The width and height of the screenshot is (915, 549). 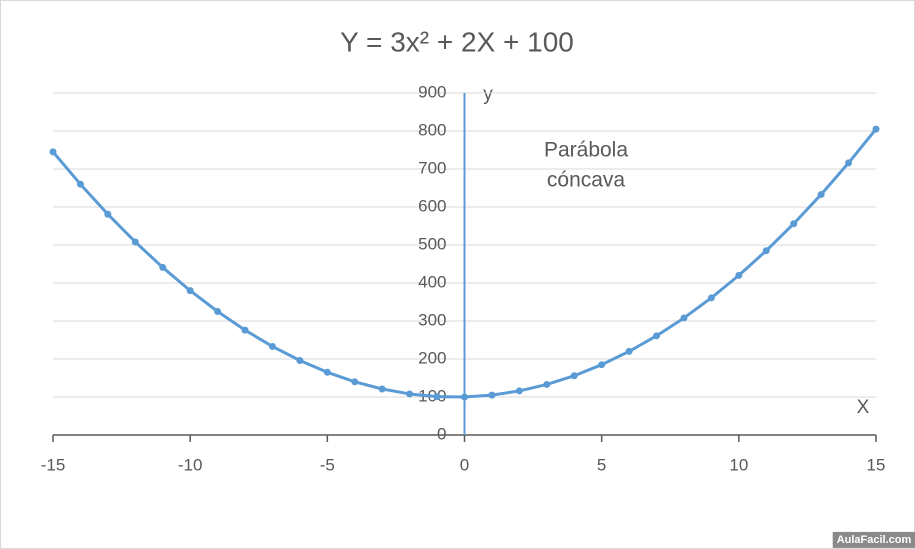 I want to click on y-tick-label: 400, so click(x=432, y=281).